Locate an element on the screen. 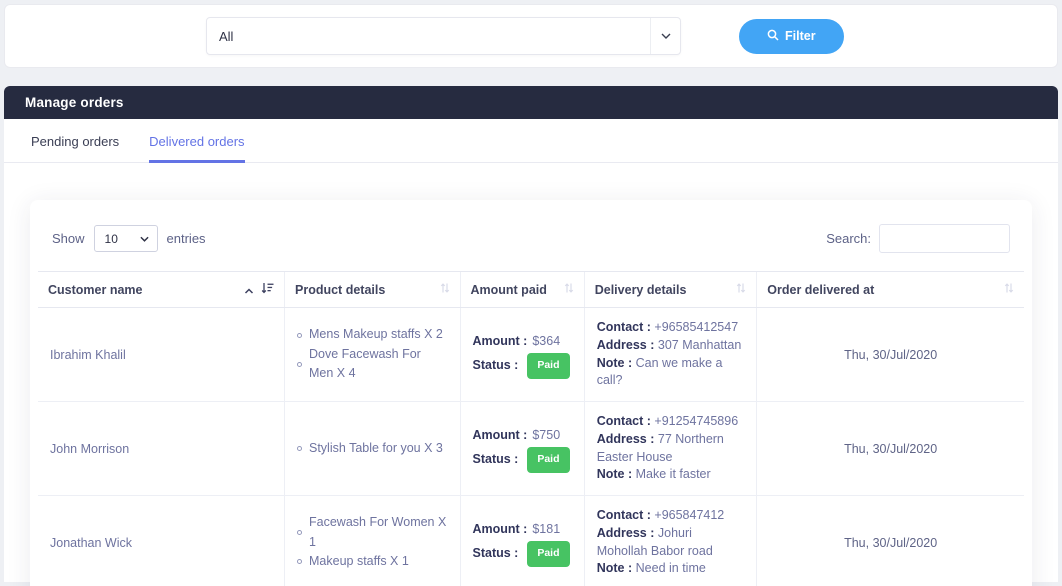 Image resolution: width=1062 pixels, height=586 pixels. note-line: Note : Need in time is located at coordinates (651, 568).